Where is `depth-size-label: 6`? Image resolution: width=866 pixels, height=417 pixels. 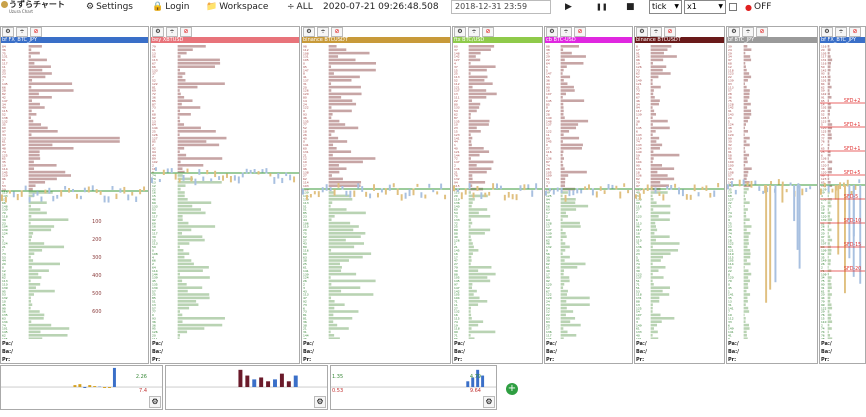 depth-size-label: 6 is located at coordinates (637, 220).